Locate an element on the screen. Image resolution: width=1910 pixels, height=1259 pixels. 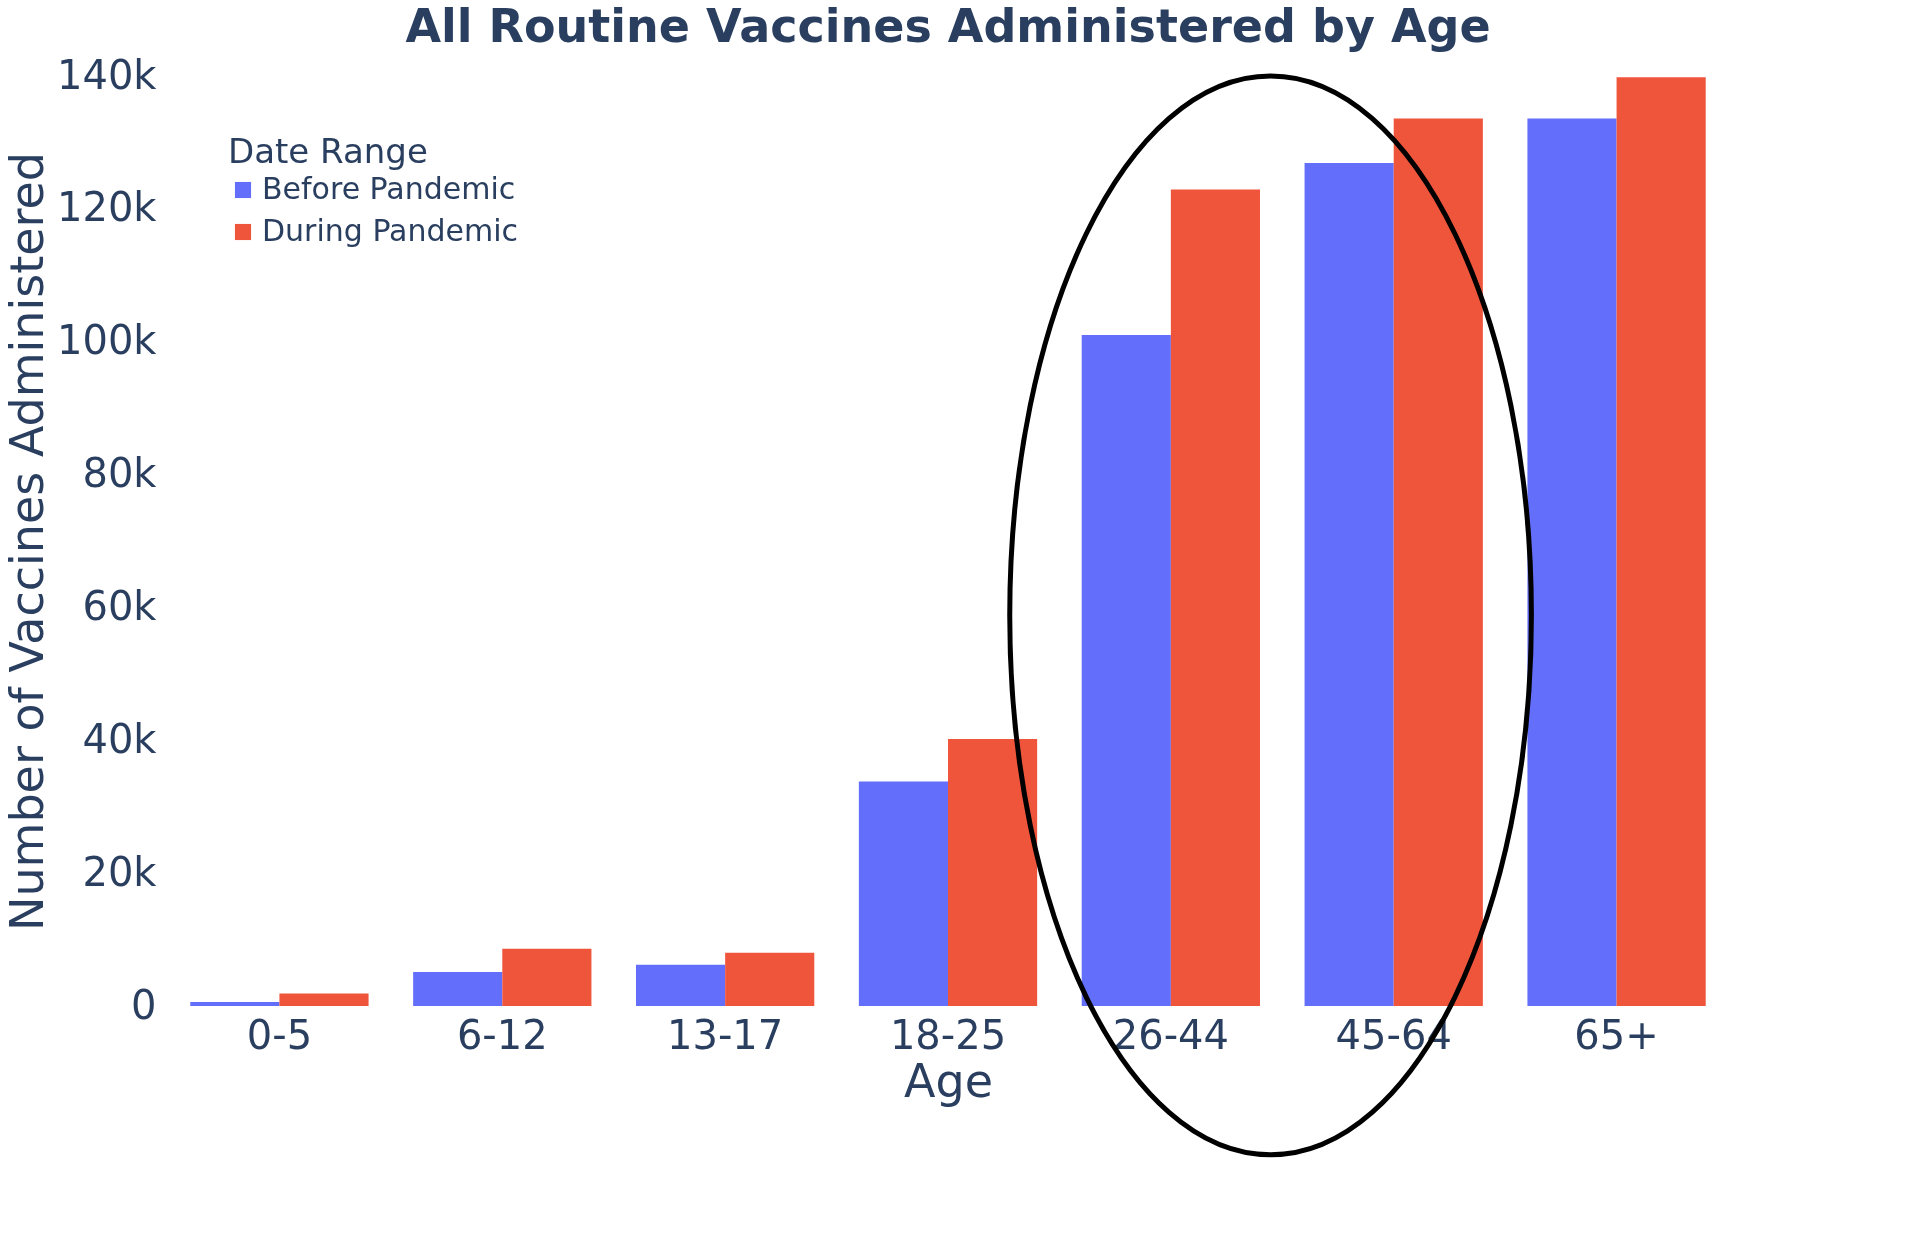
chart-title: All Routine Vaccines Administered by Age is located at coordinates (948, 26).